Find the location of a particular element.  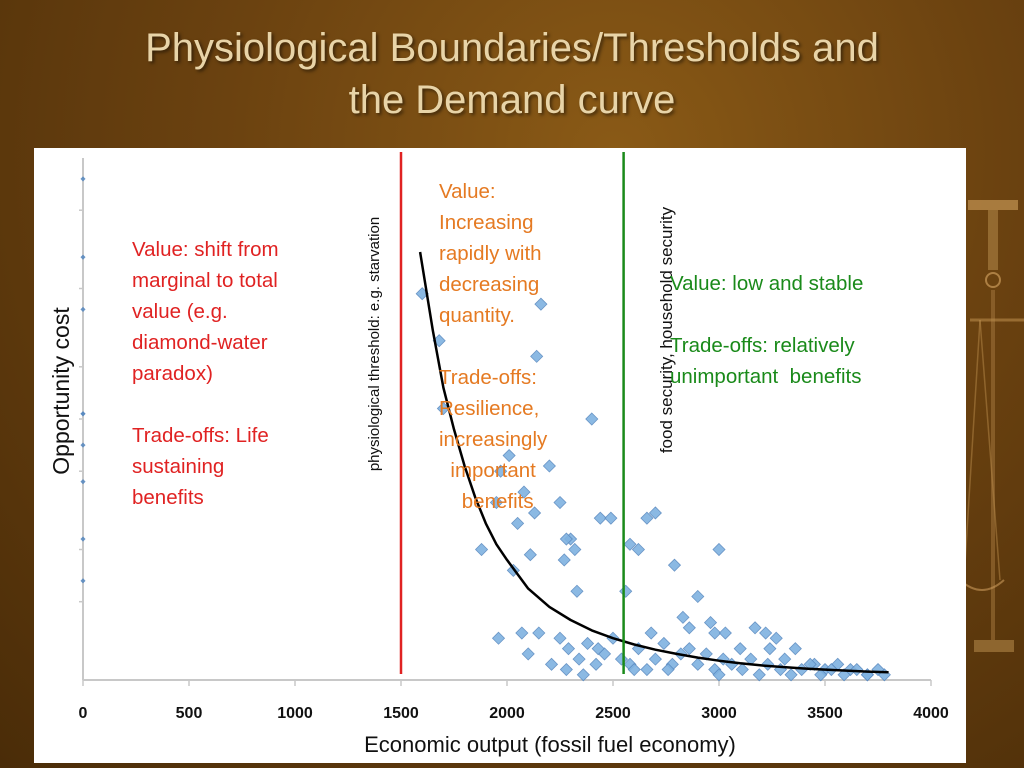

y-axis-label: Opportunity cost is located at coordinates (61, 391).